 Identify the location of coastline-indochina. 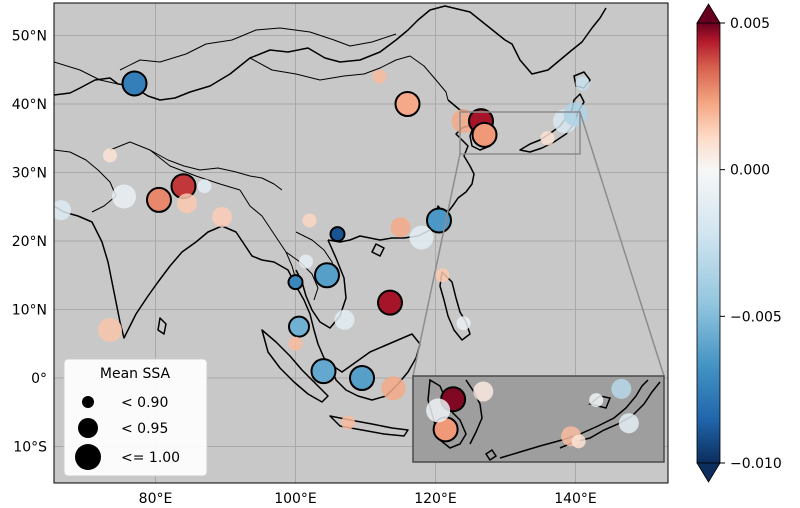
(321, 284).